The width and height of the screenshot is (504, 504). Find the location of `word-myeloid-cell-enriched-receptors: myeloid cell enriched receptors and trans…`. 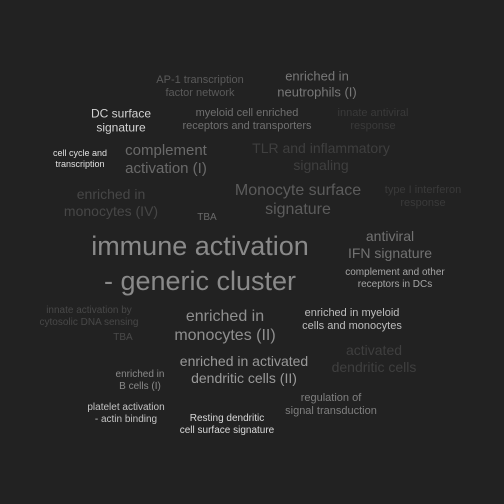

word-myeloid-cell-enriched-receptors: myeloid cell enriched receptors and trans… is located at coordinates (247, 119).